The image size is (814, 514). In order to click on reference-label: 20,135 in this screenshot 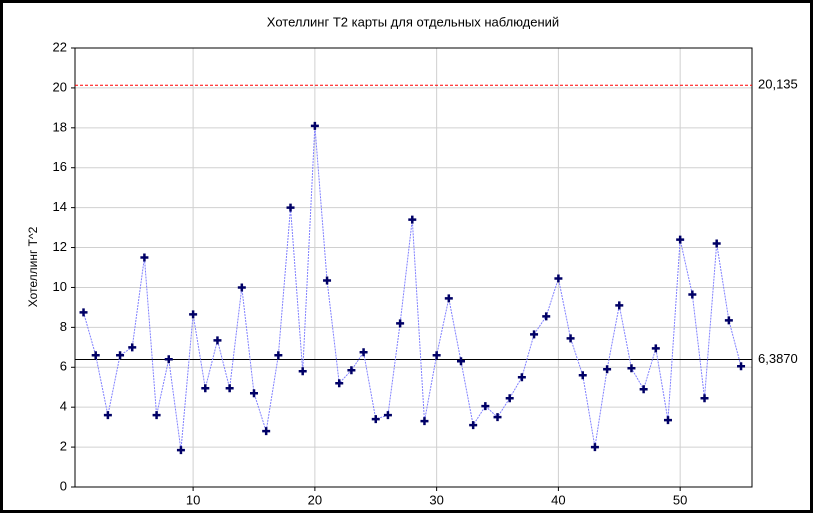, I will do `click(778, 84)`.